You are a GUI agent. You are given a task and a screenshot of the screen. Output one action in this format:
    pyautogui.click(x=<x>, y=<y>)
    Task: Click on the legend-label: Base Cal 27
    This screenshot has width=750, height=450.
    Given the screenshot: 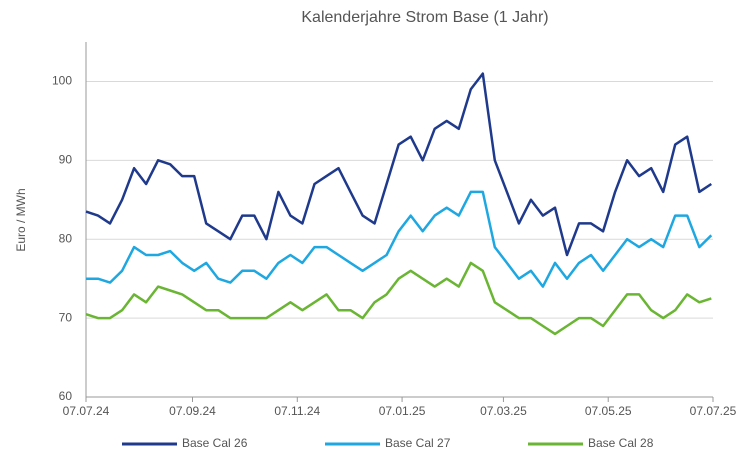 What is the action you would take?
    pyautogui.click(x=418, y=443)
    